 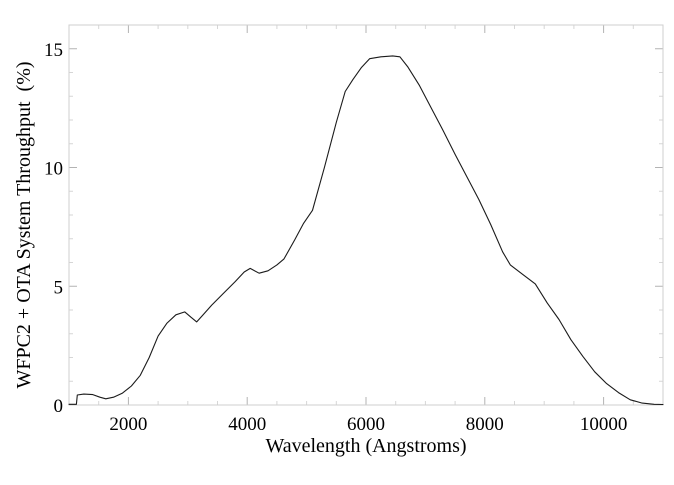 What do you see at coordinates (128, 424) in the screenshot?
I see `x-tick-label: 2000` at bounding box center [128, 424].